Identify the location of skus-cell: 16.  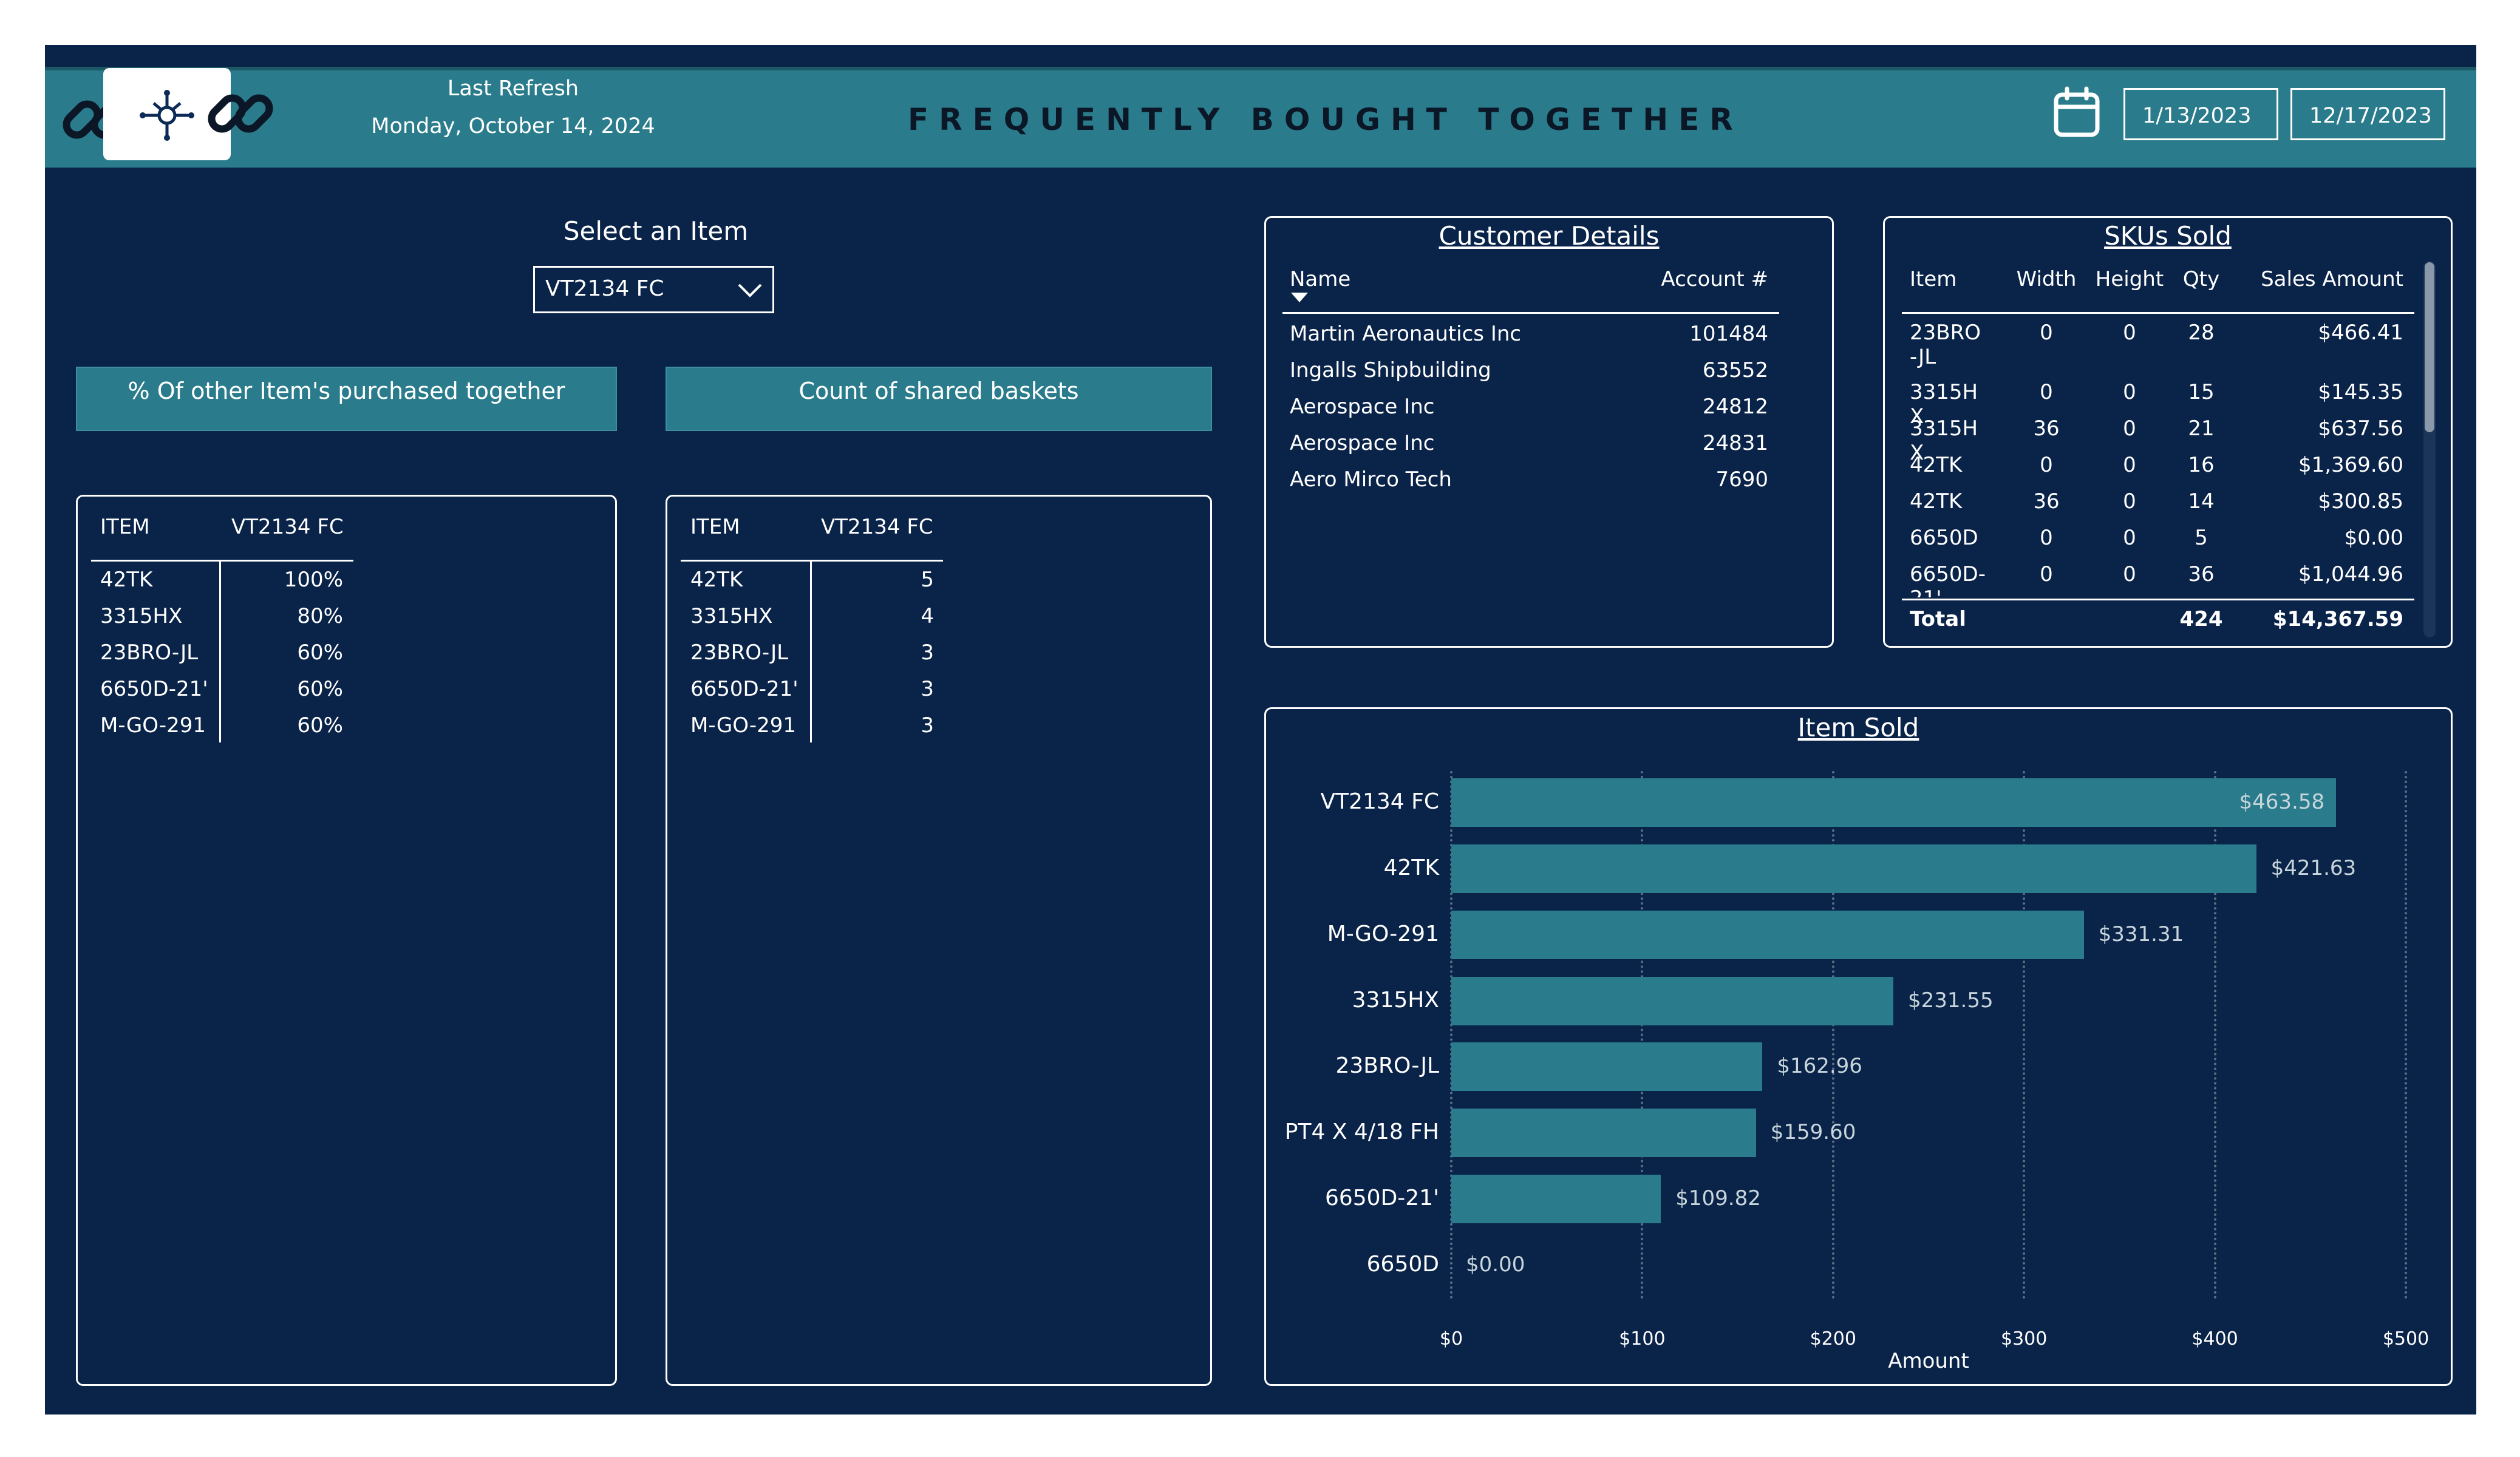
(2201, 465).